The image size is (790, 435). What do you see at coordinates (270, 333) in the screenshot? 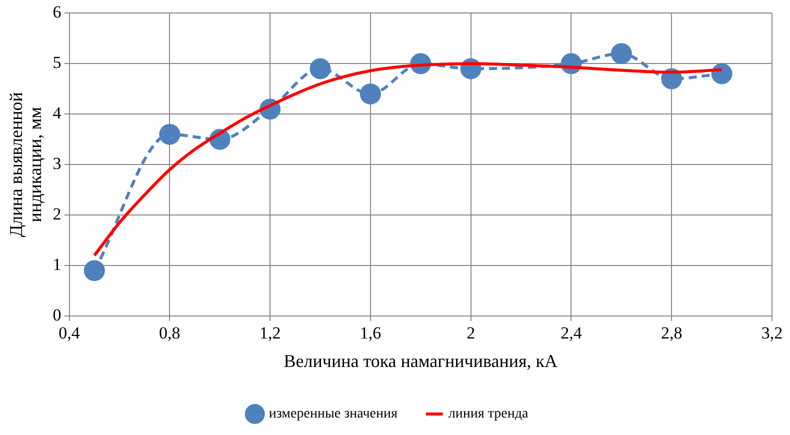
I see `x-tick-label: 1,2` at bounding box center [270, 333].